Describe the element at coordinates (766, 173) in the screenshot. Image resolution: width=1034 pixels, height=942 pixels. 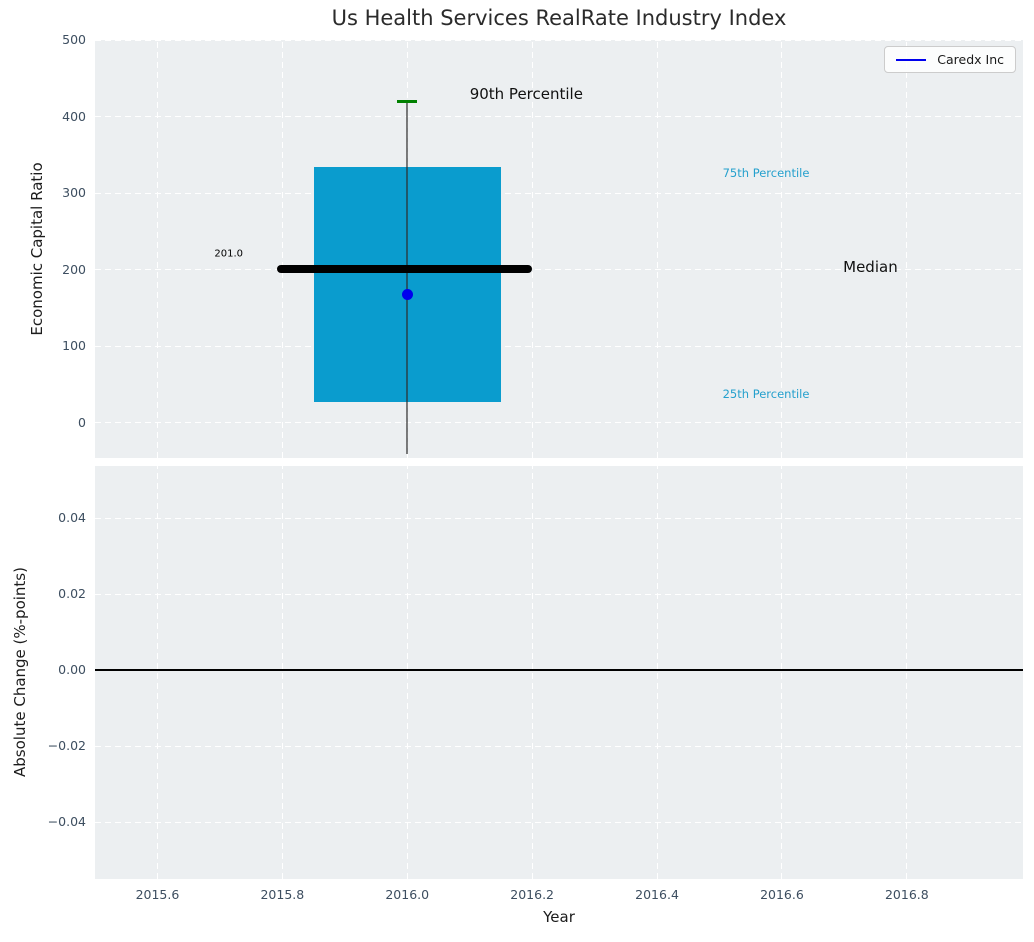
I see `annotation-75th-percentile: 75th Percentile` at that location.